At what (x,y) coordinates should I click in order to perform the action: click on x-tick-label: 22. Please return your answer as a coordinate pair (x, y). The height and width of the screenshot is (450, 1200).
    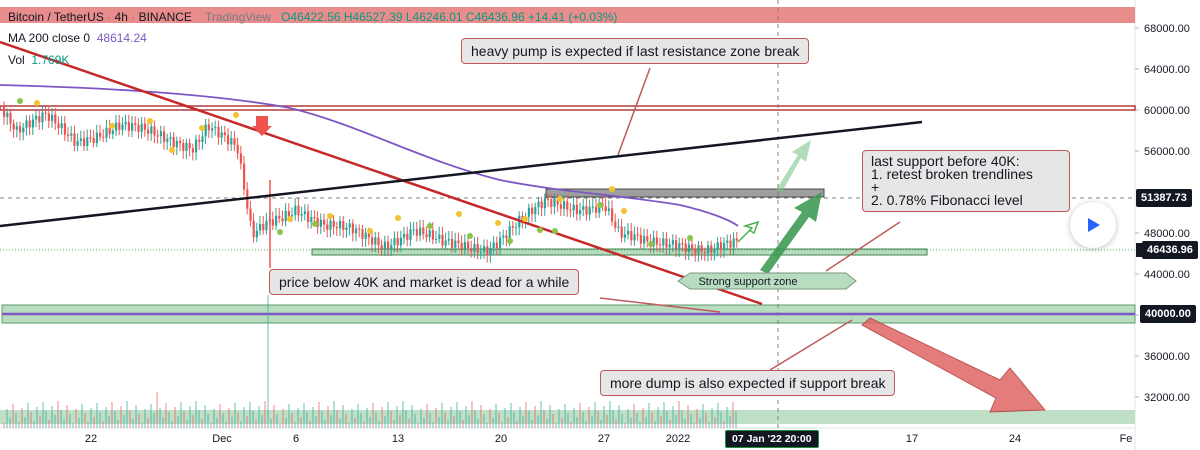
    Looking at the image, I should click on (91, 439).